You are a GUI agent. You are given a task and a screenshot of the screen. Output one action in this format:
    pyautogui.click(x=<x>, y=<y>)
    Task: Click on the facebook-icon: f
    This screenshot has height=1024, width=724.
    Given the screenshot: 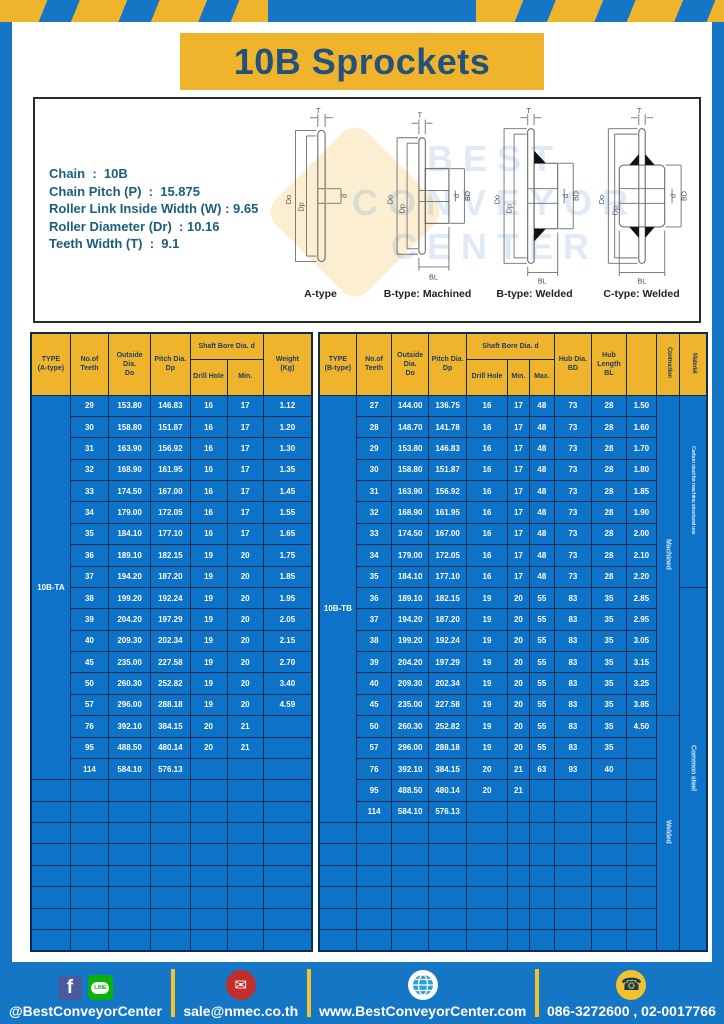 What is the action you would take?
    pyautogui.click(x=69, y=987)
    